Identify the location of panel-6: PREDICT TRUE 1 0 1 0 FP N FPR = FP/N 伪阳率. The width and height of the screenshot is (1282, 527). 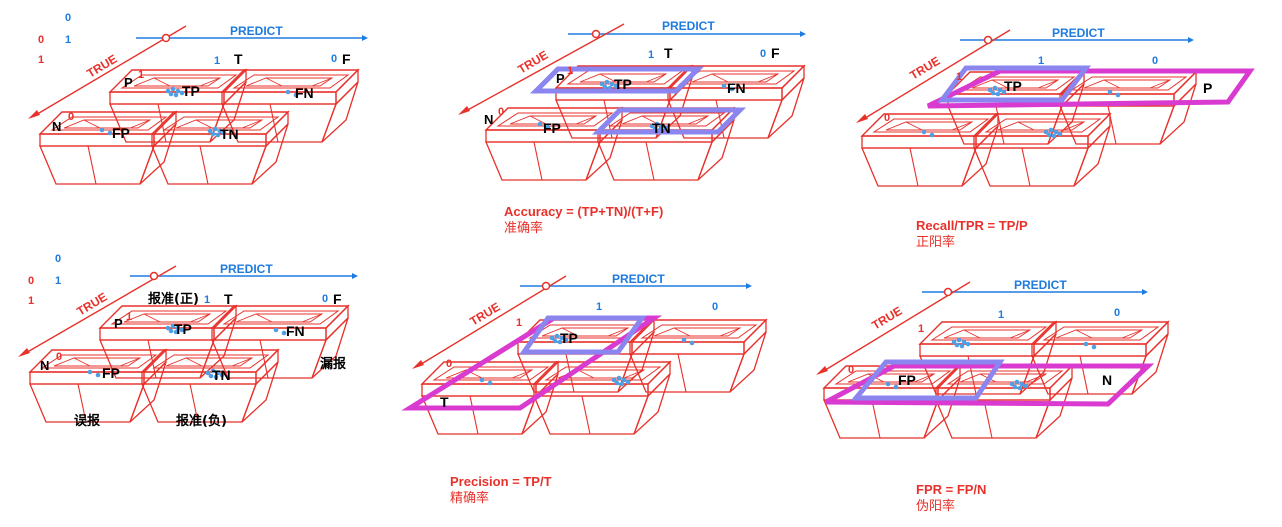
(992, 396).